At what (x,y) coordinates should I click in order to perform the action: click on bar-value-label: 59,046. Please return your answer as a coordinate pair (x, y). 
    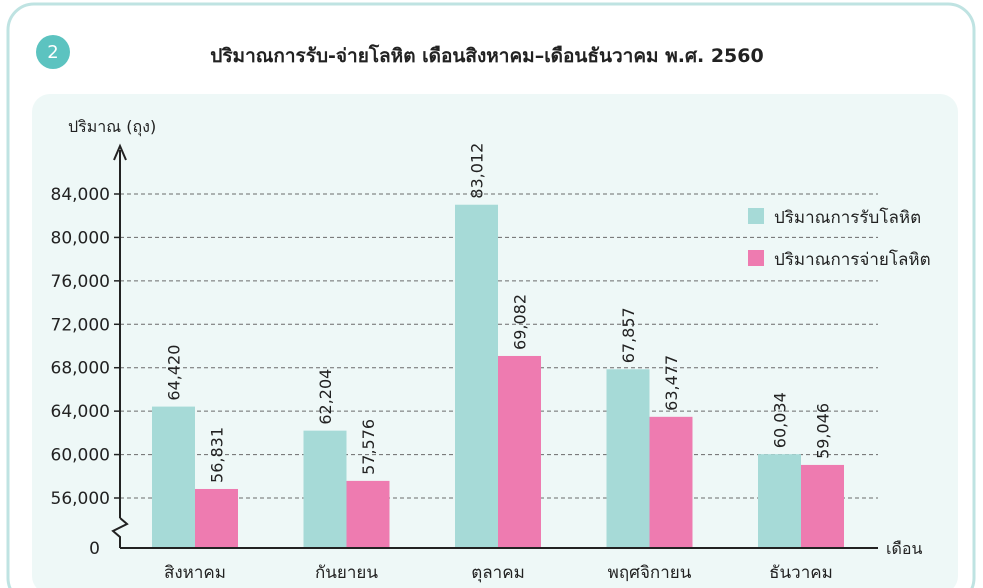
    Looking at the image, I should click on (823, 431).